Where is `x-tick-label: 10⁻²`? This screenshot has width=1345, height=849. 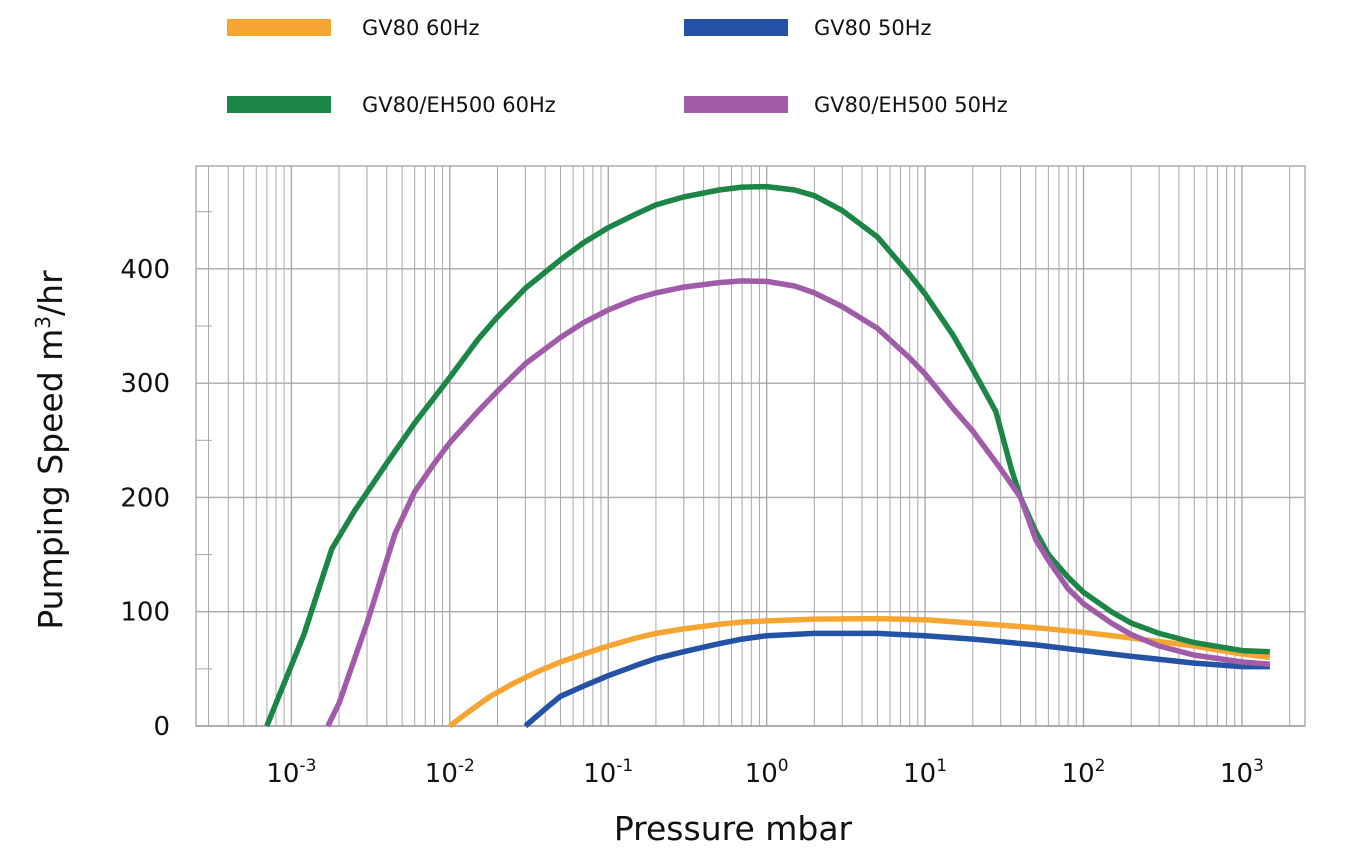
x-tick-label: 10⁻² is located at coordinates (450, 772).